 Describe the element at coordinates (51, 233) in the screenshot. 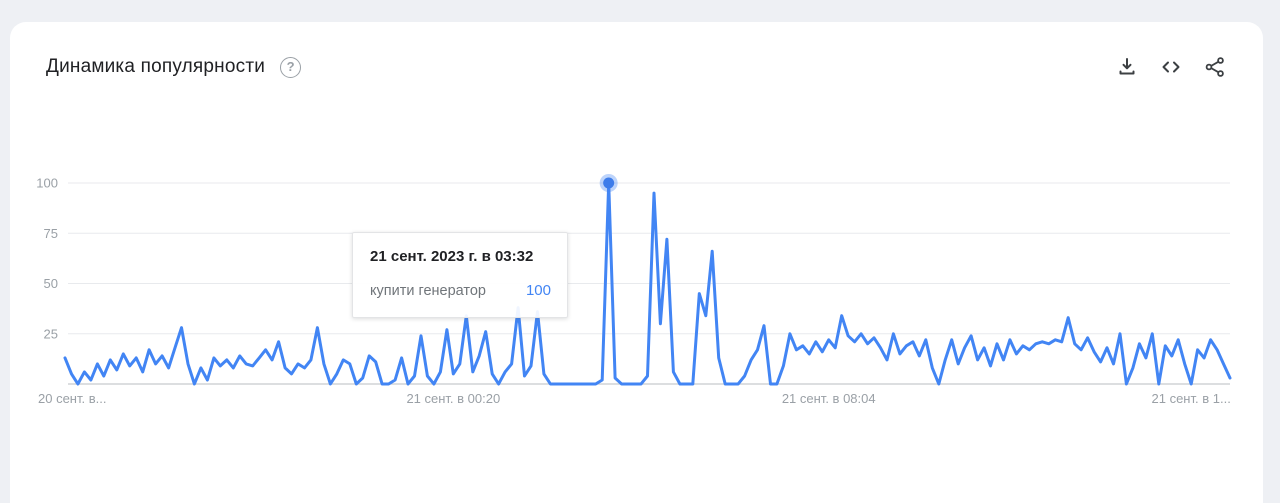

I see `svg-text: 75` at that location.